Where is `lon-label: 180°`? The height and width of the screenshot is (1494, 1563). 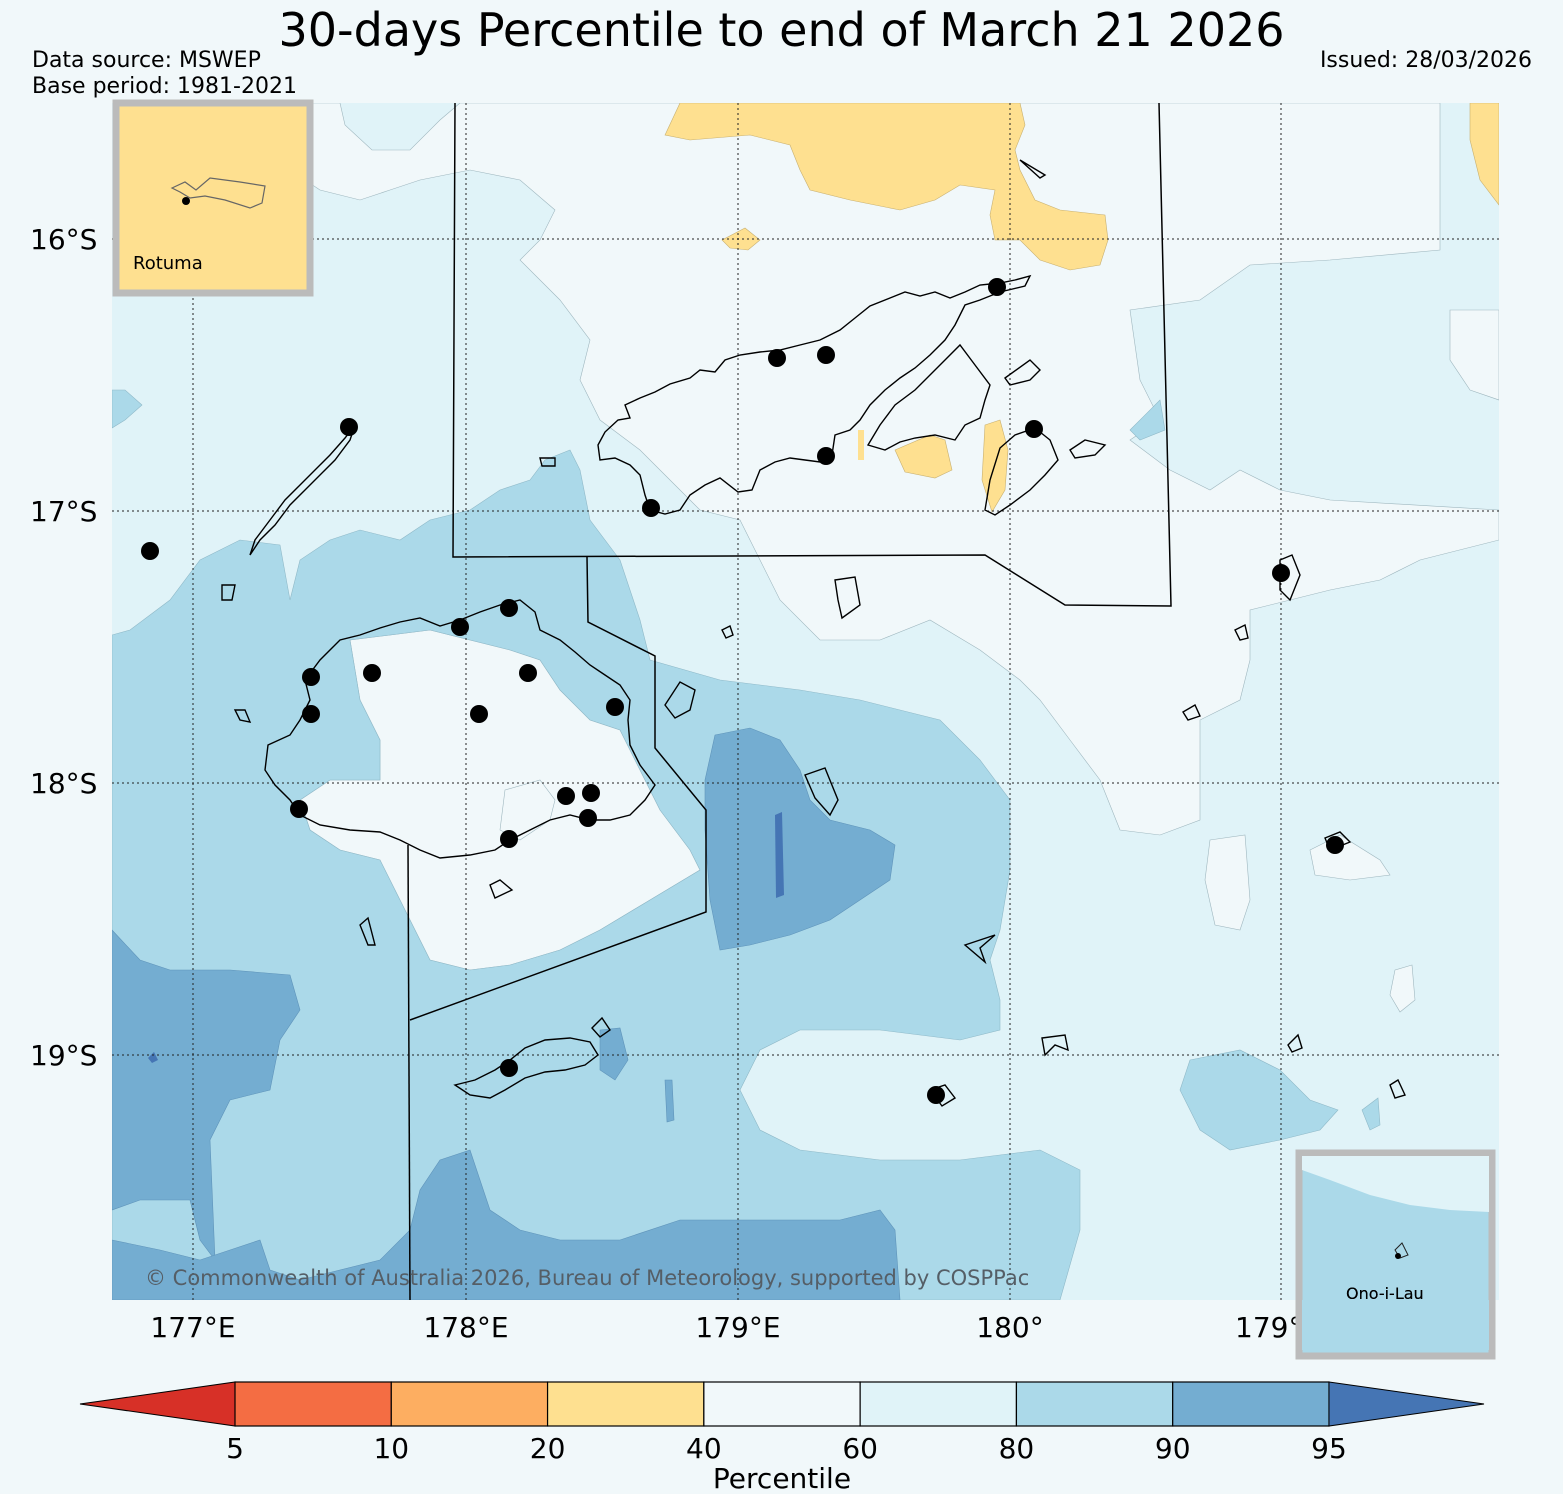 lon-label: 180° is located at coordinates (1009, 1327).